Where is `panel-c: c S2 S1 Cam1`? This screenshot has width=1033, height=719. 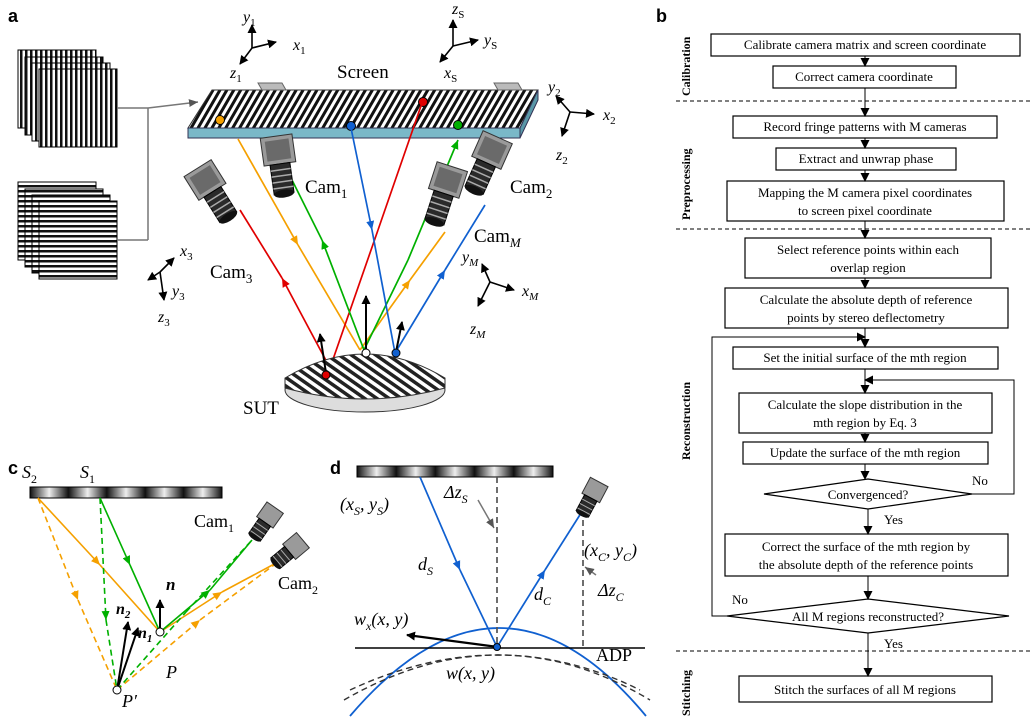
panel-c: c S2 S1 Cam1 is located at coordinates (163, 584).